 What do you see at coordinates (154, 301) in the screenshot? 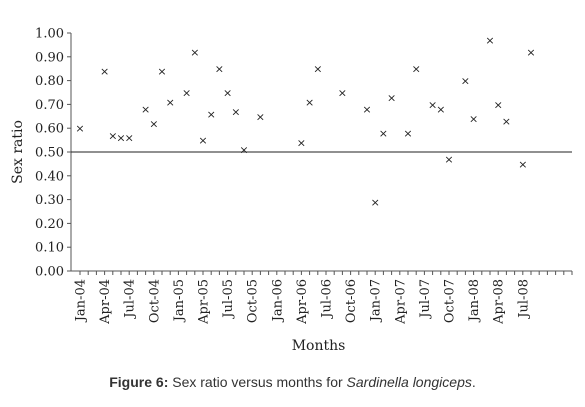
I see `x-tick-label: Oct-04` at bounding box center [154, 301].